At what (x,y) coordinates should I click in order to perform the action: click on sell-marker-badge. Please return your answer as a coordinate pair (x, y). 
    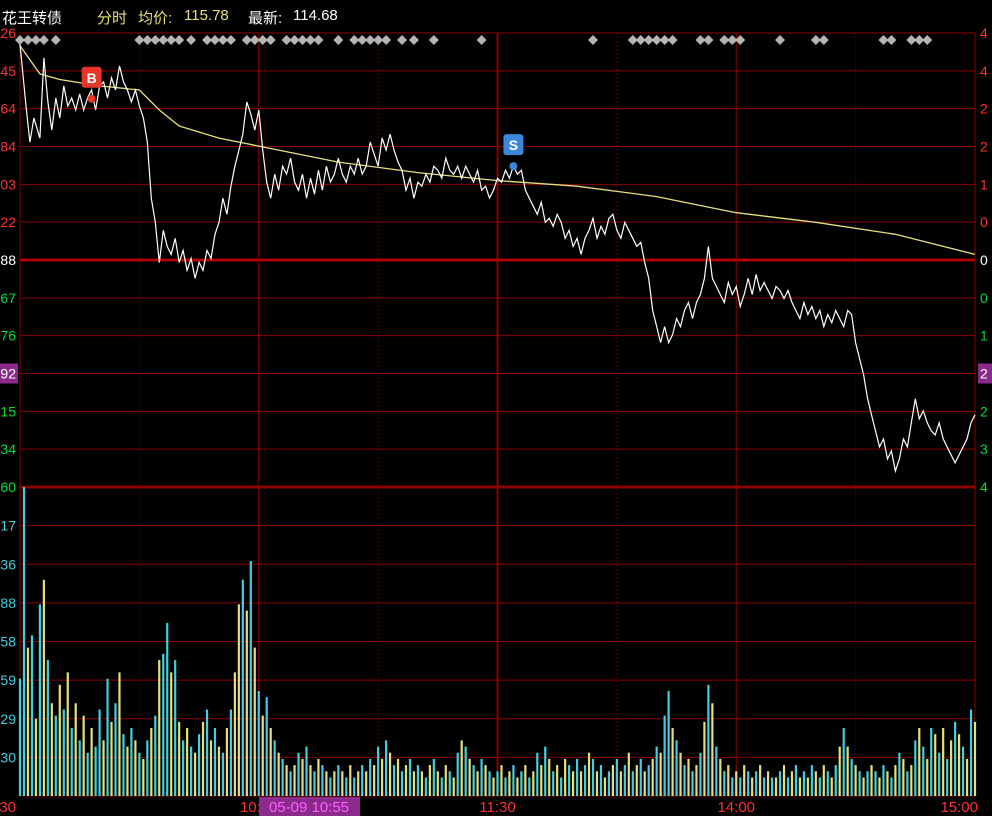
    Looking at the image, I should click on (513, 145).